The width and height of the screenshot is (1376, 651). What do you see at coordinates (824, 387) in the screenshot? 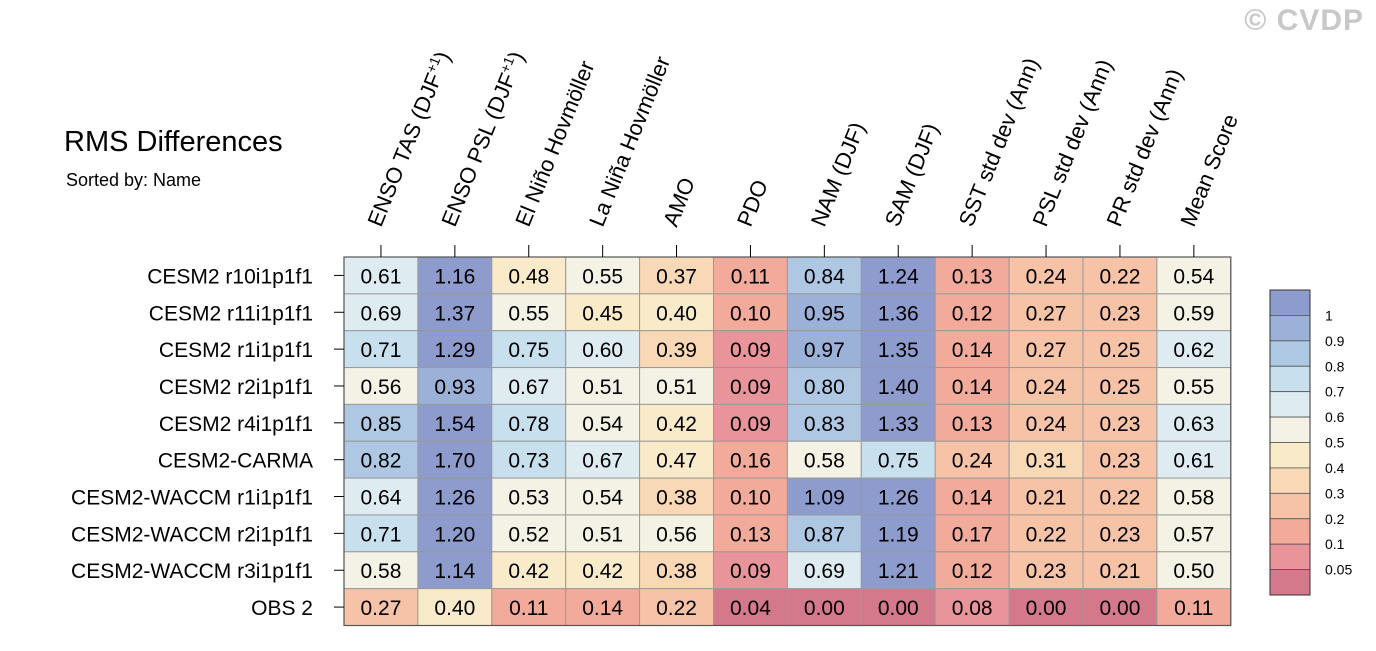
I see `cell-value-label: 0.80` at bounding box center [824, 387].